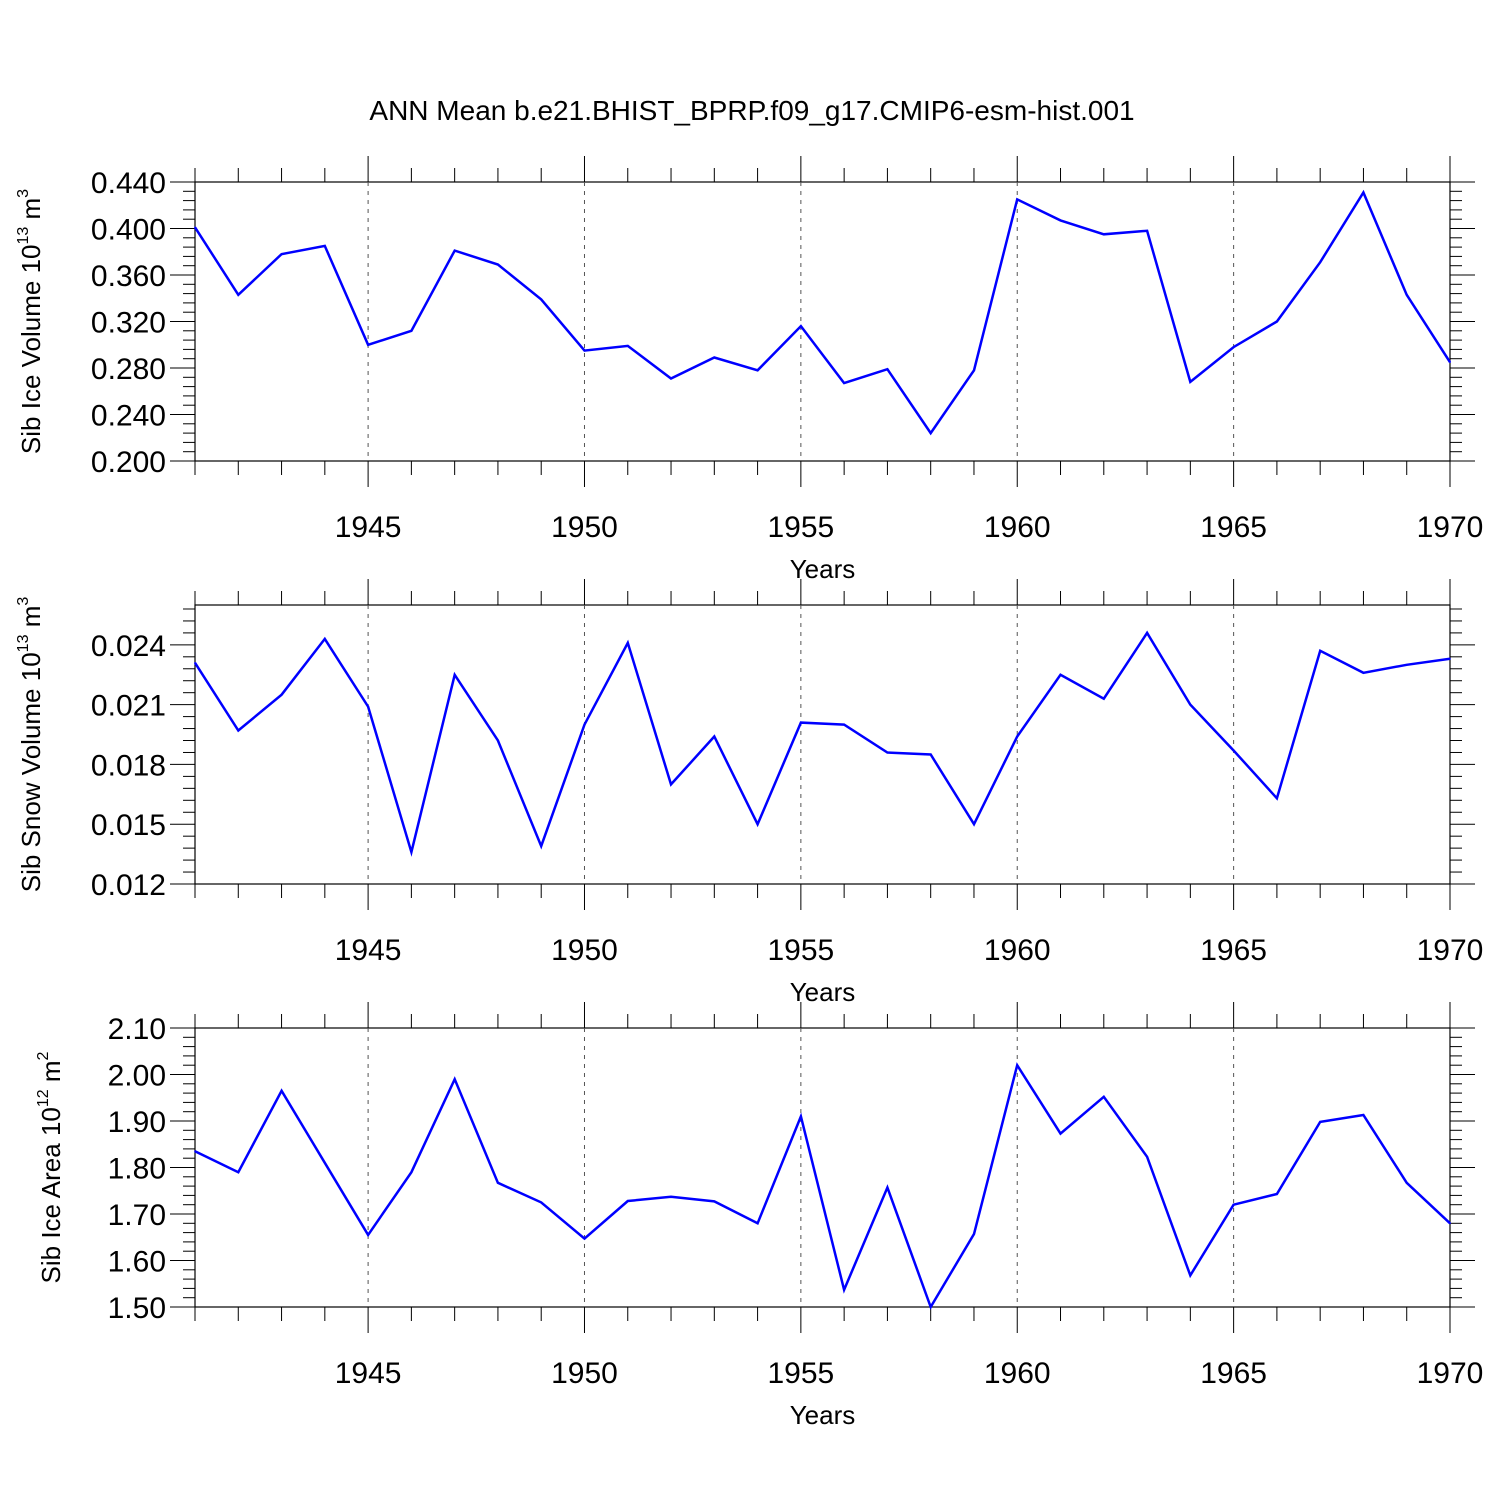  What do you see at coordinates (128, 885) in the screenshot?
I see `y-tick-label: 0.012` at bounding box center [128, 885].